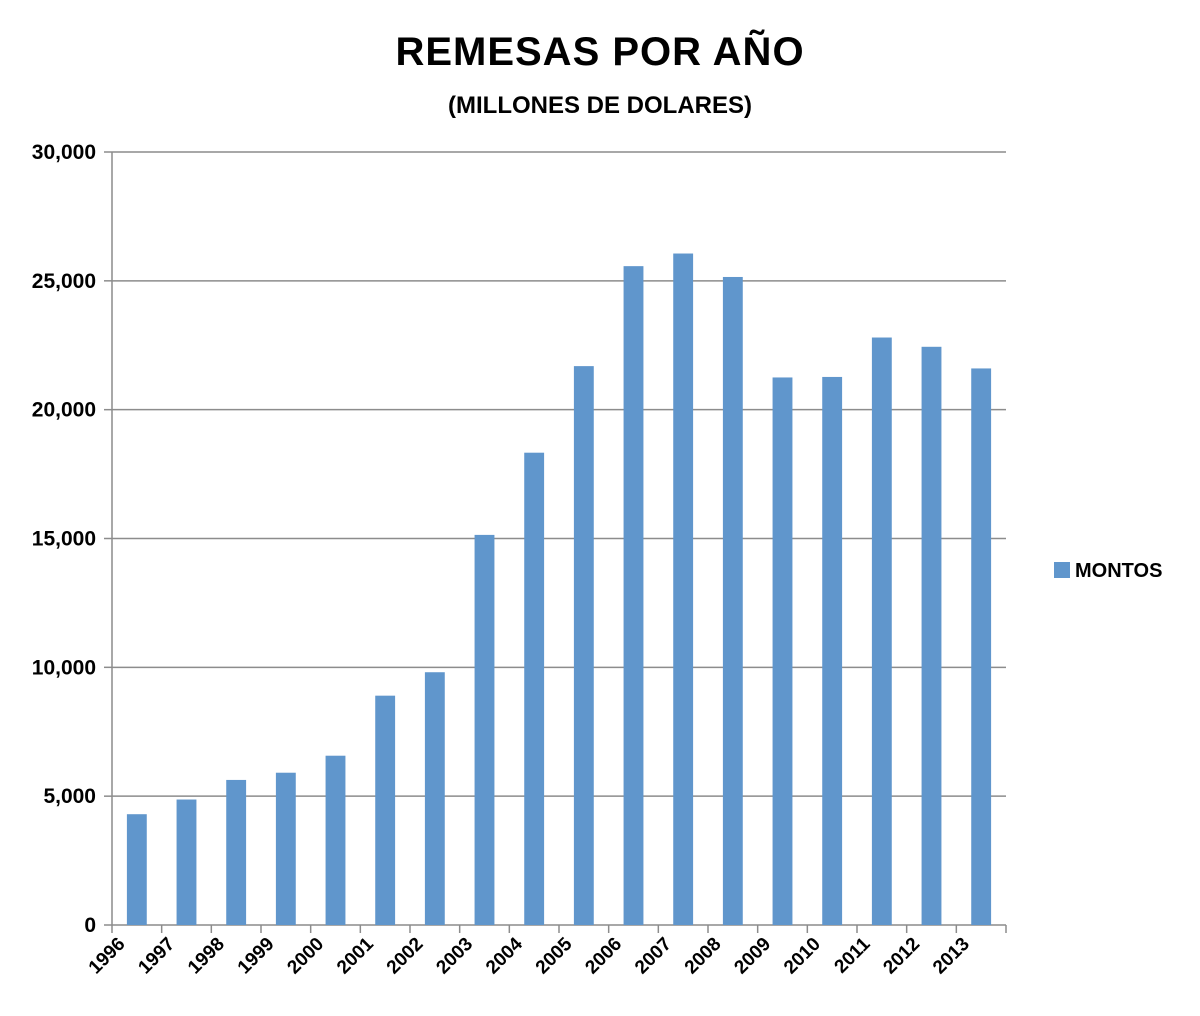 The image size is (1200, 1016). What do you see at coordinates (64, 667) in the screenshot?
I see `y-tick-label: 10,000` at bounding box center [64, 667].